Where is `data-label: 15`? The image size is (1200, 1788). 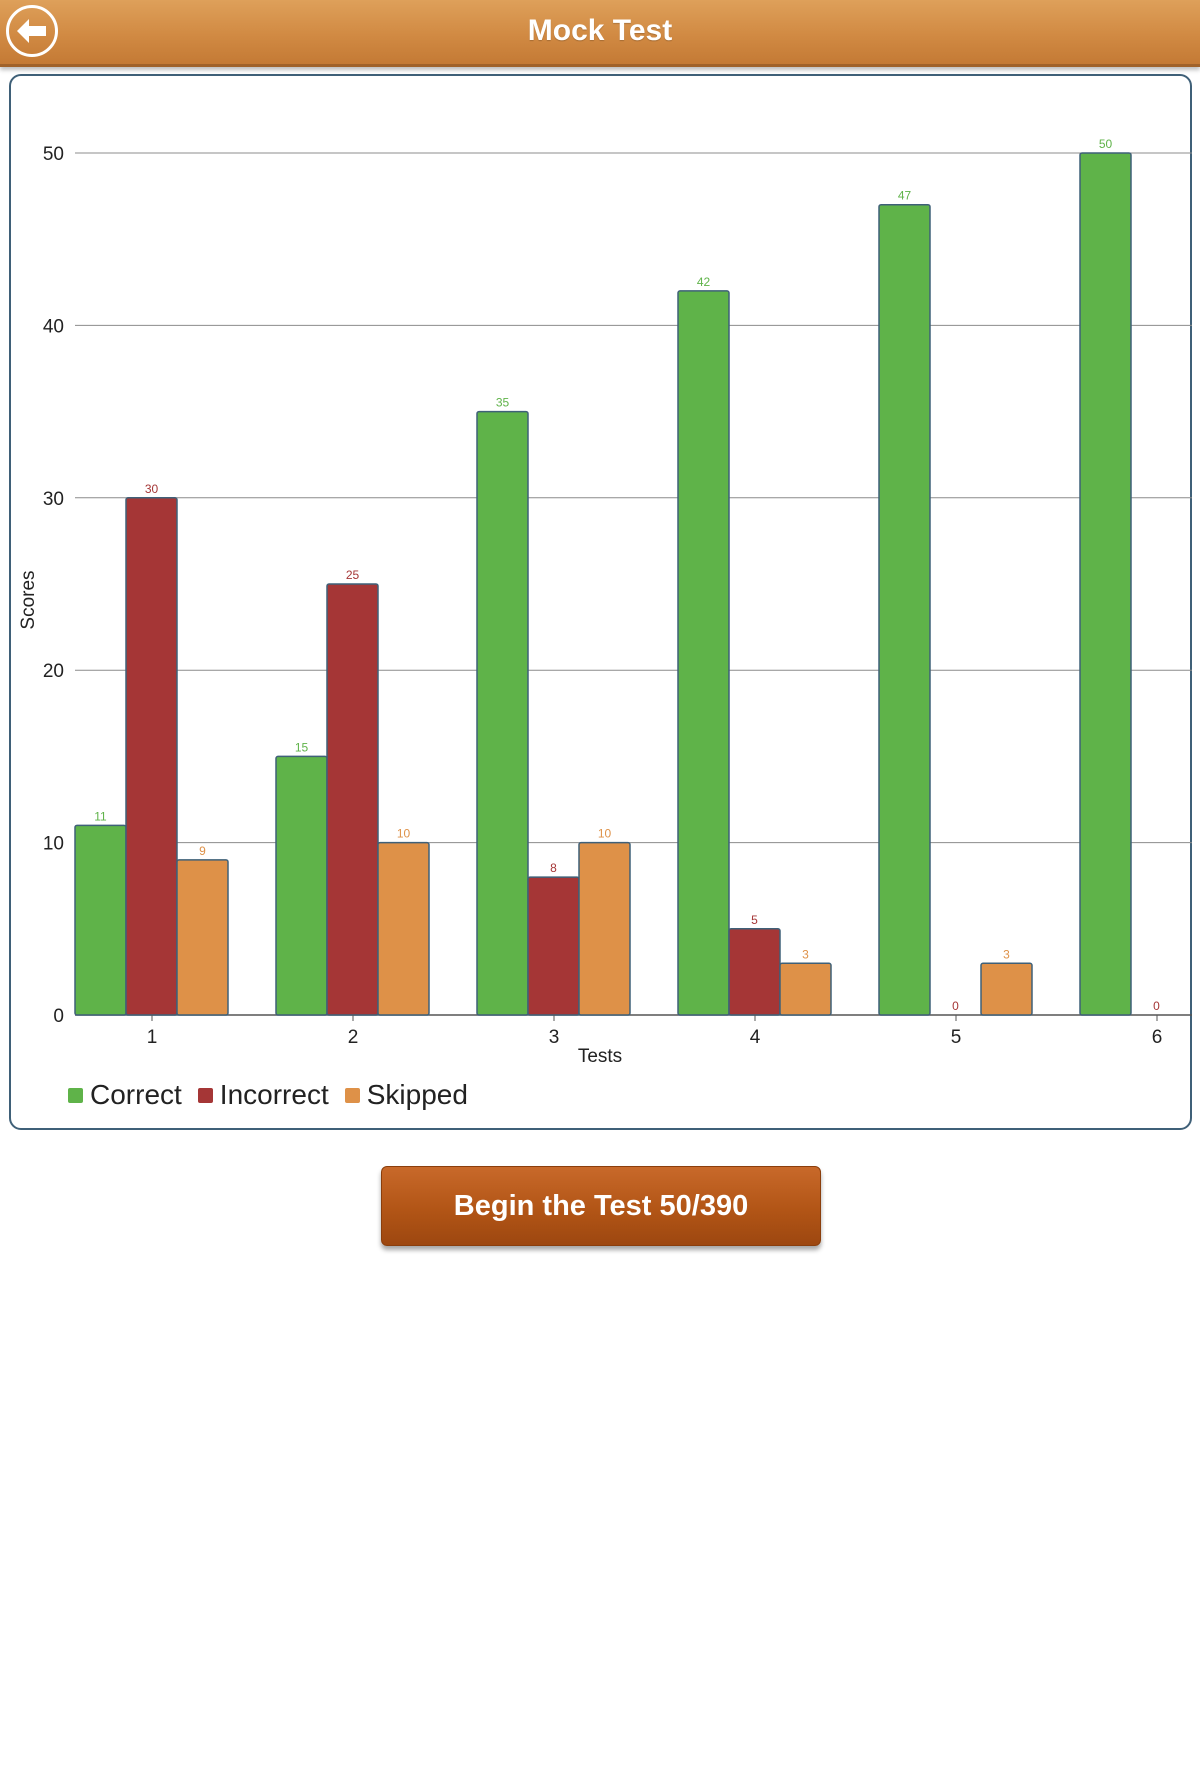 data-label: 15 is located at coordinates (302, 747).